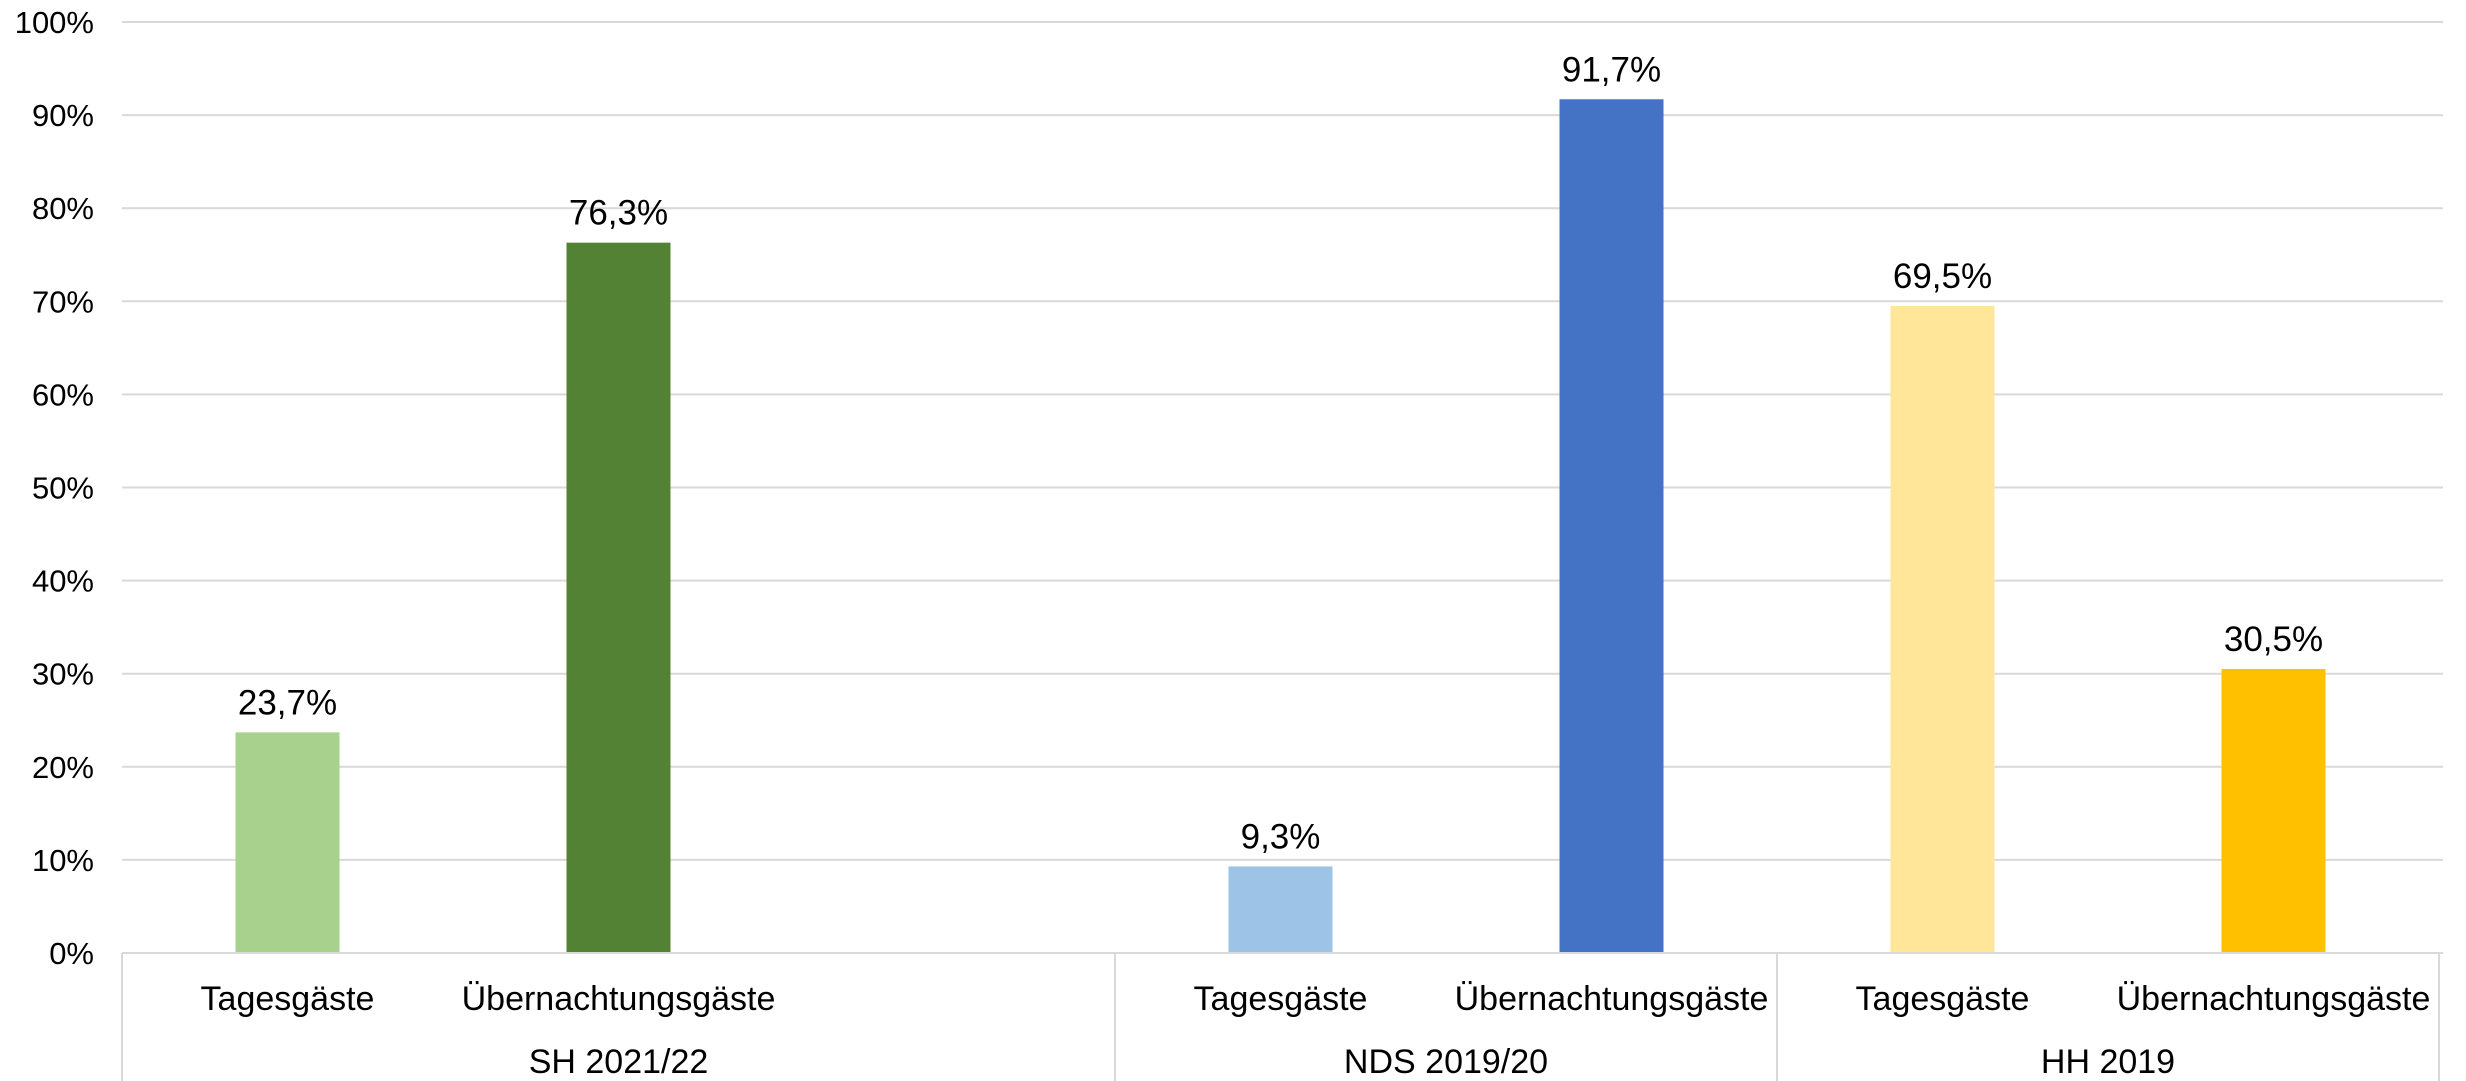  I want to click on y-tick-label: 0%, so click(71, 953).